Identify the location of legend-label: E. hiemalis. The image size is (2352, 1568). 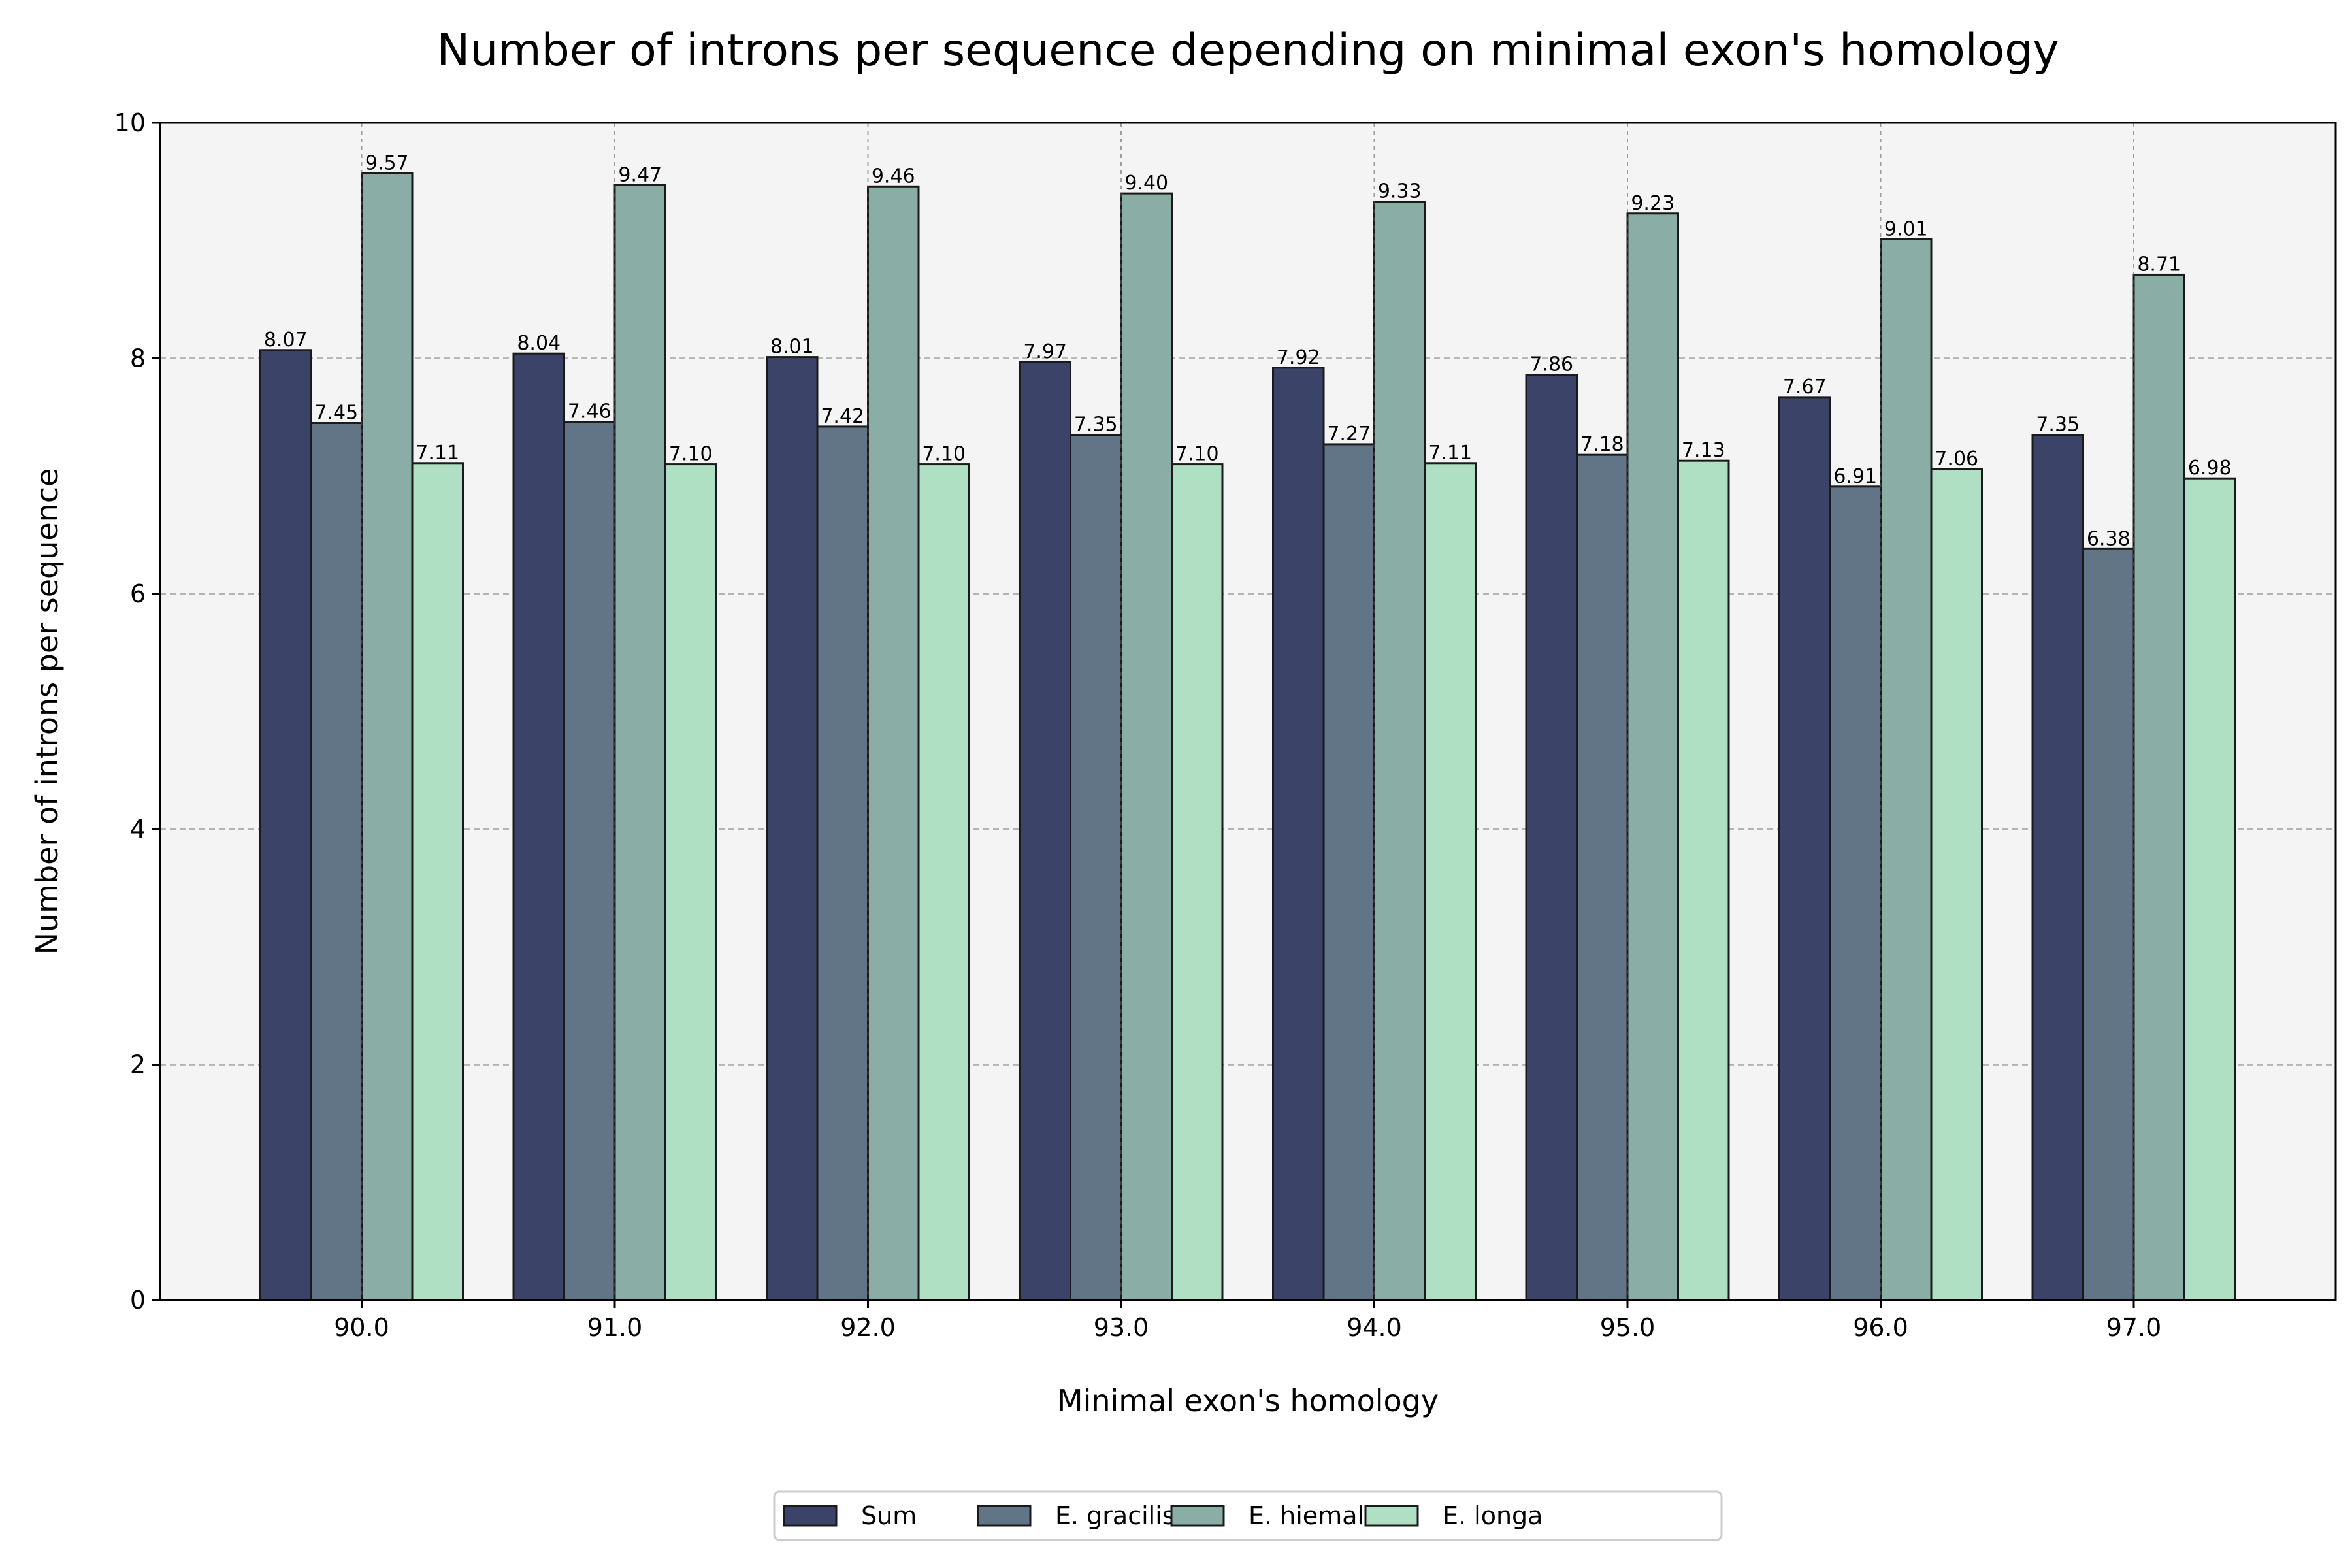
(1316, 1515).